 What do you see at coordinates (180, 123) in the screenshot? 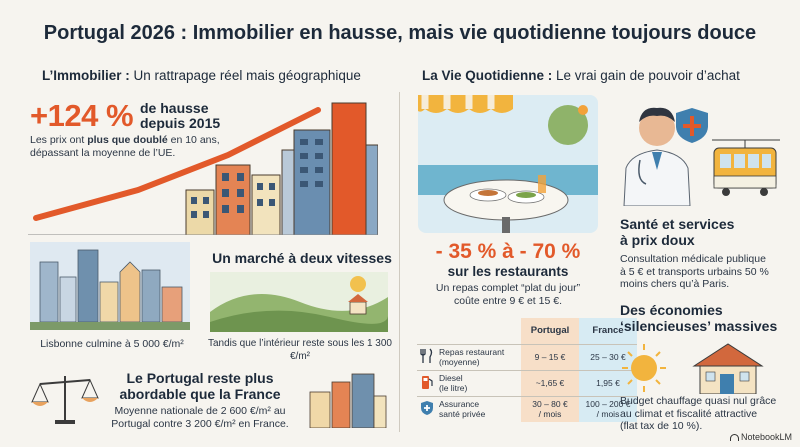
I see `growth-label-line2: depuis 2015` at bounding box center [180, 123].